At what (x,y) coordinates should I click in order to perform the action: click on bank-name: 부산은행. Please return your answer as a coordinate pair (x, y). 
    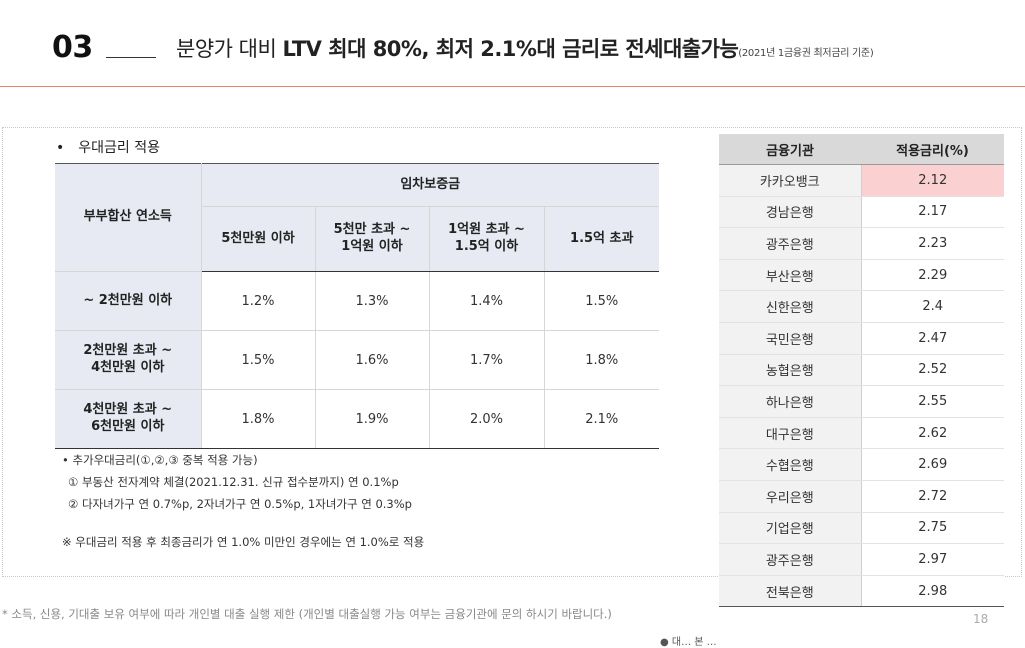
    Looking at the image, I should click on (790, 275).